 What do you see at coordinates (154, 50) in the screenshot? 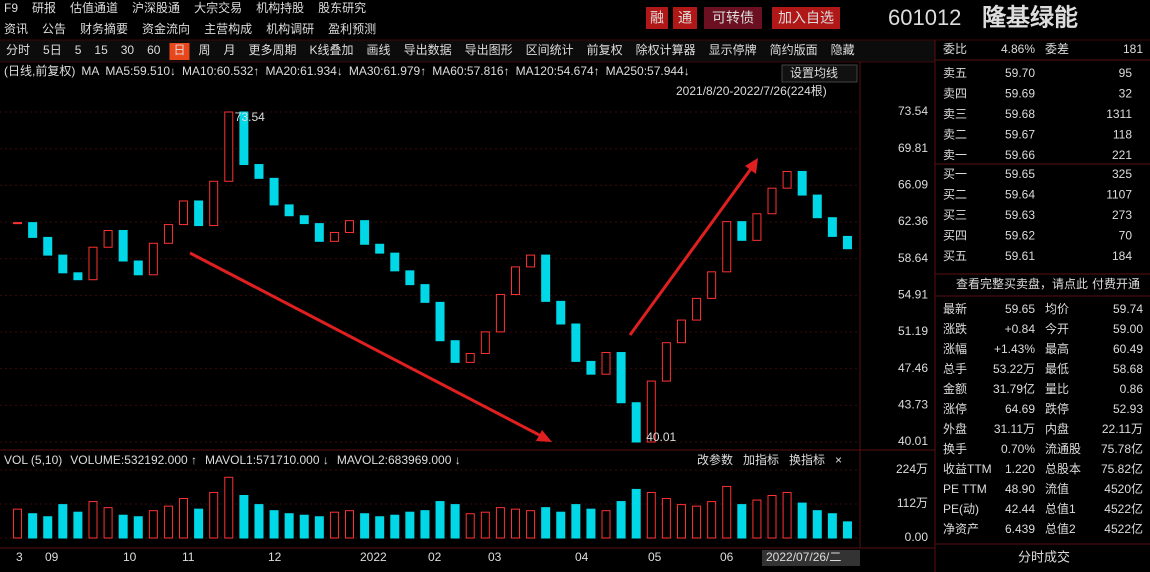
I see `toolbar-item: 60` at bounding box center [154, 50].